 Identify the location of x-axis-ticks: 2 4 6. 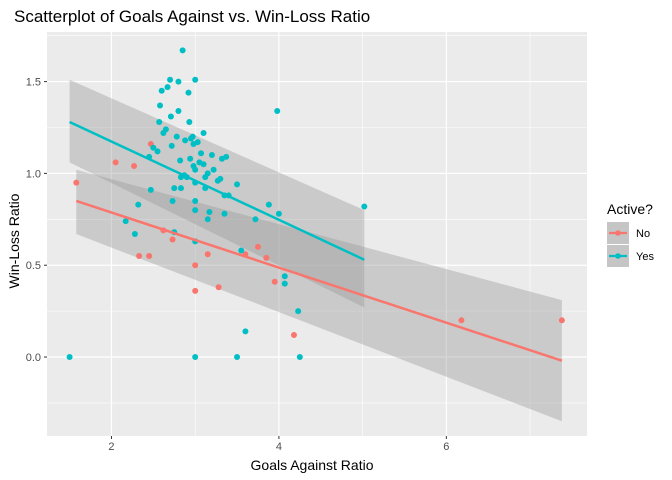
(278, 444).